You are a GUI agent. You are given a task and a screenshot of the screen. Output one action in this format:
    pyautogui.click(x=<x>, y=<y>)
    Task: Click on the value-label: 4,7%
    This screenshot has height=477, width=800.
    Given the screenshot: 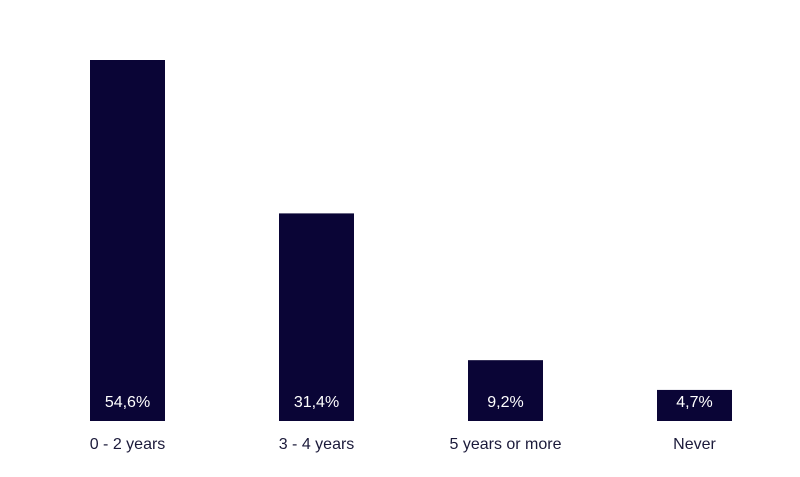 What is the action you would take?
    pyautogui.click(x=694, y=402)
    